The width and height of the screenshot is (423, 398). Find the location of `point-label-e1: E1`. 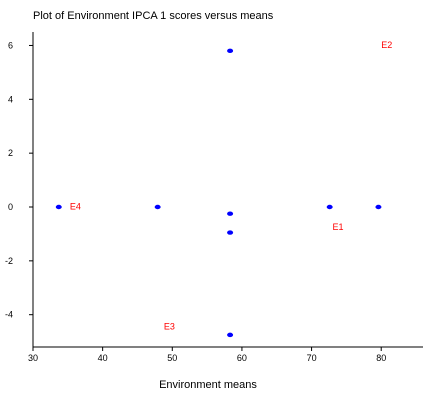

point-label-e1: E1 is located at coordinates (337, 227).